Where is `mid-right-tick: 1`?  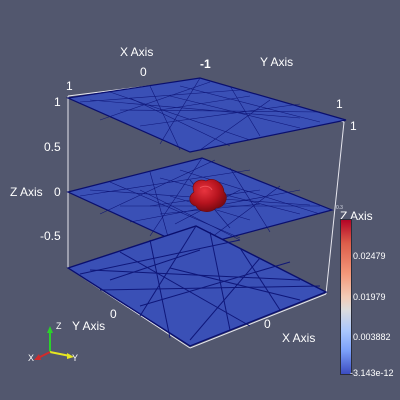
mid-right-tick: 1 is located at coordinates (339, 104).